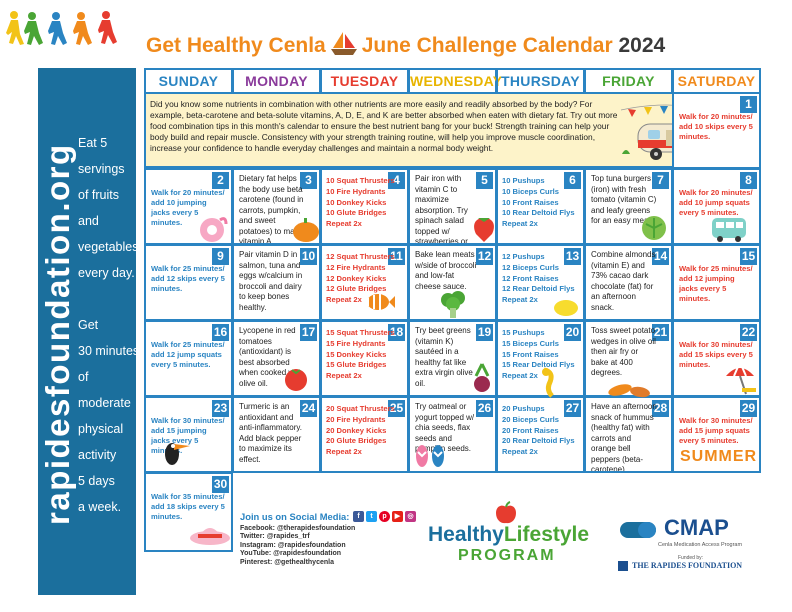  Describe the element at coordinates (188, 80) in the screenshot. I see `day-header-sunday: SUNDAY` at that location.